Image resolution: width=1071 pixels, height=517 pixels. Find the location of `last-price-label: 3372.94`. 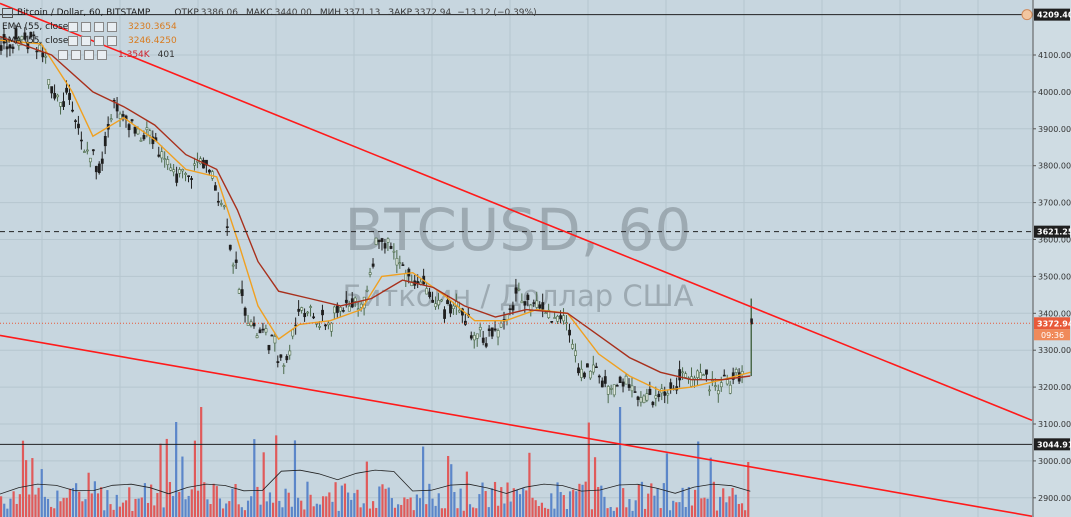

last-price-label: 3372.94 is located at coordinates (1054, 323).